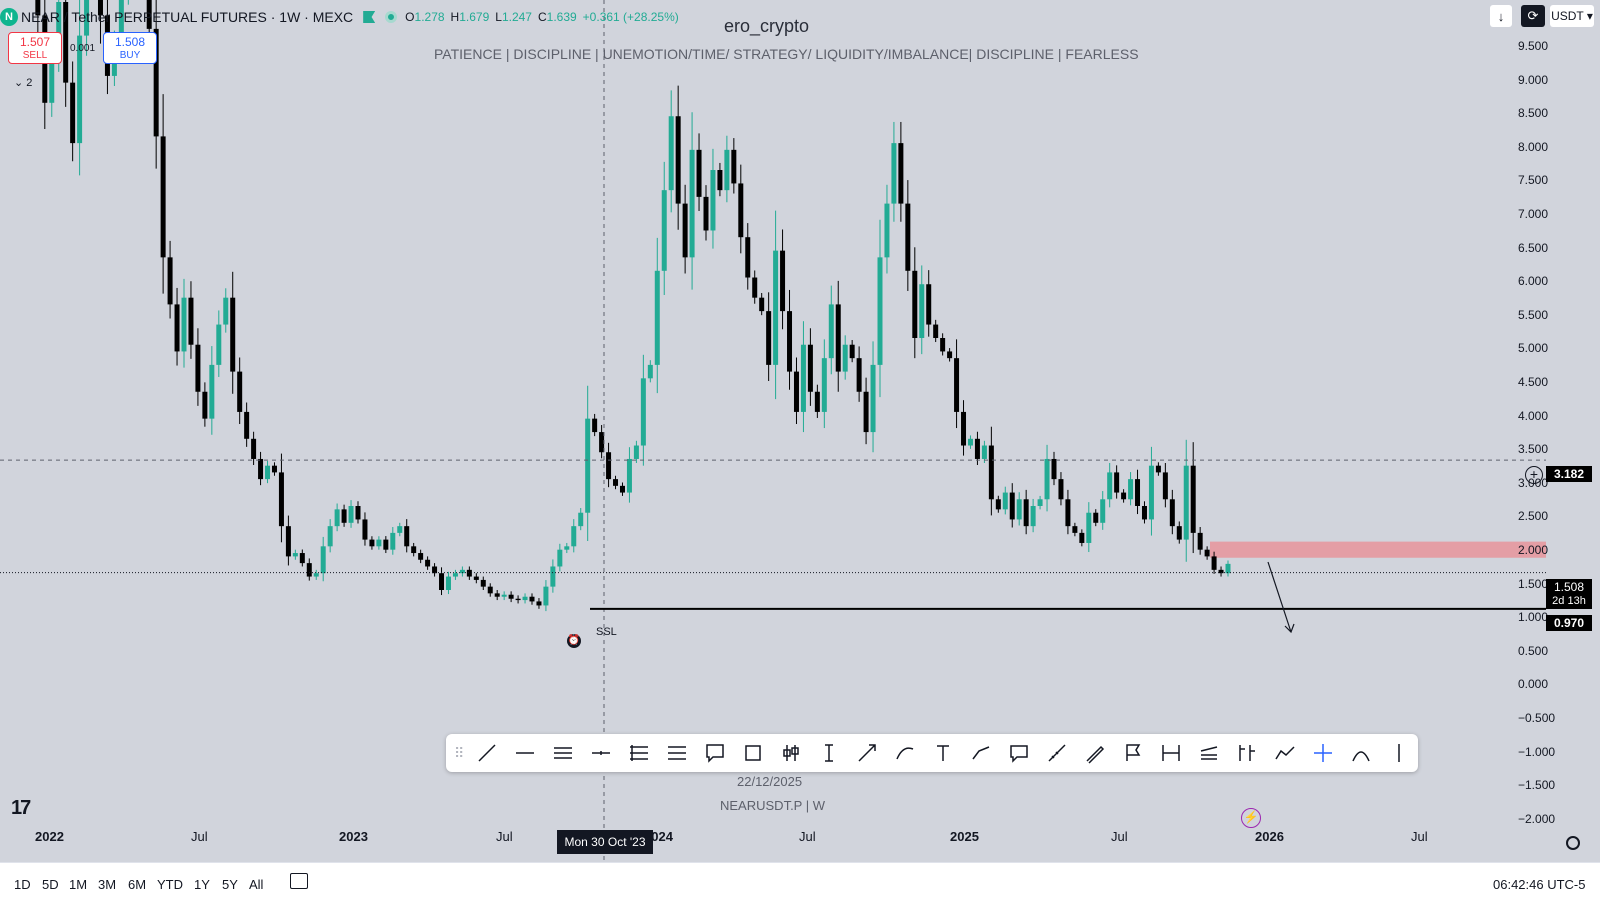  I want to click on polyline-tool-icon, so click(1285, 753).